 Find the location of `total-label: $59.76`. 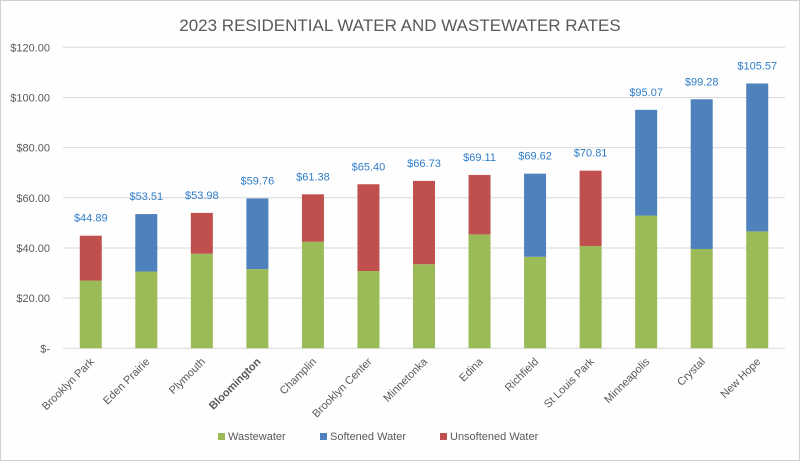

total-label: $59.76 is located at coordinates (258, 181).